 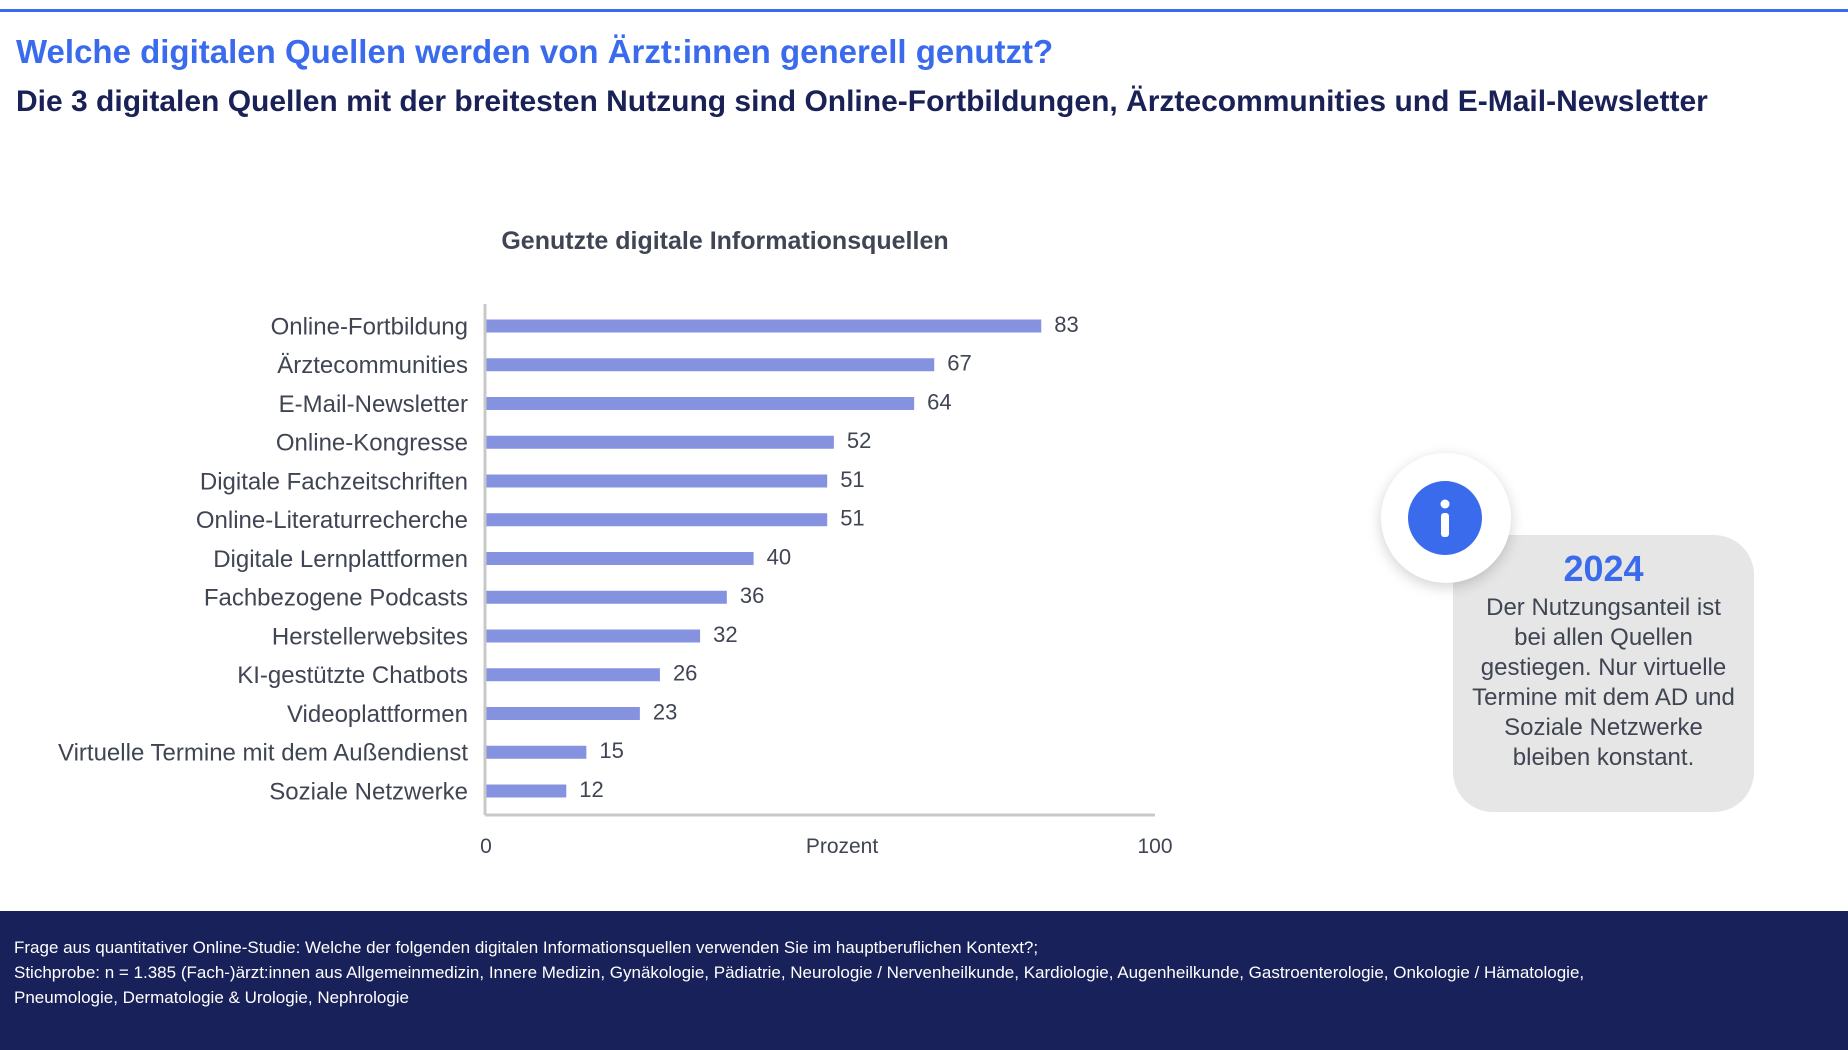 What do you see at coordinates (685, 673) in the screenshot?
I see `bar-value-label: 26` at bounding box center [685, 673].